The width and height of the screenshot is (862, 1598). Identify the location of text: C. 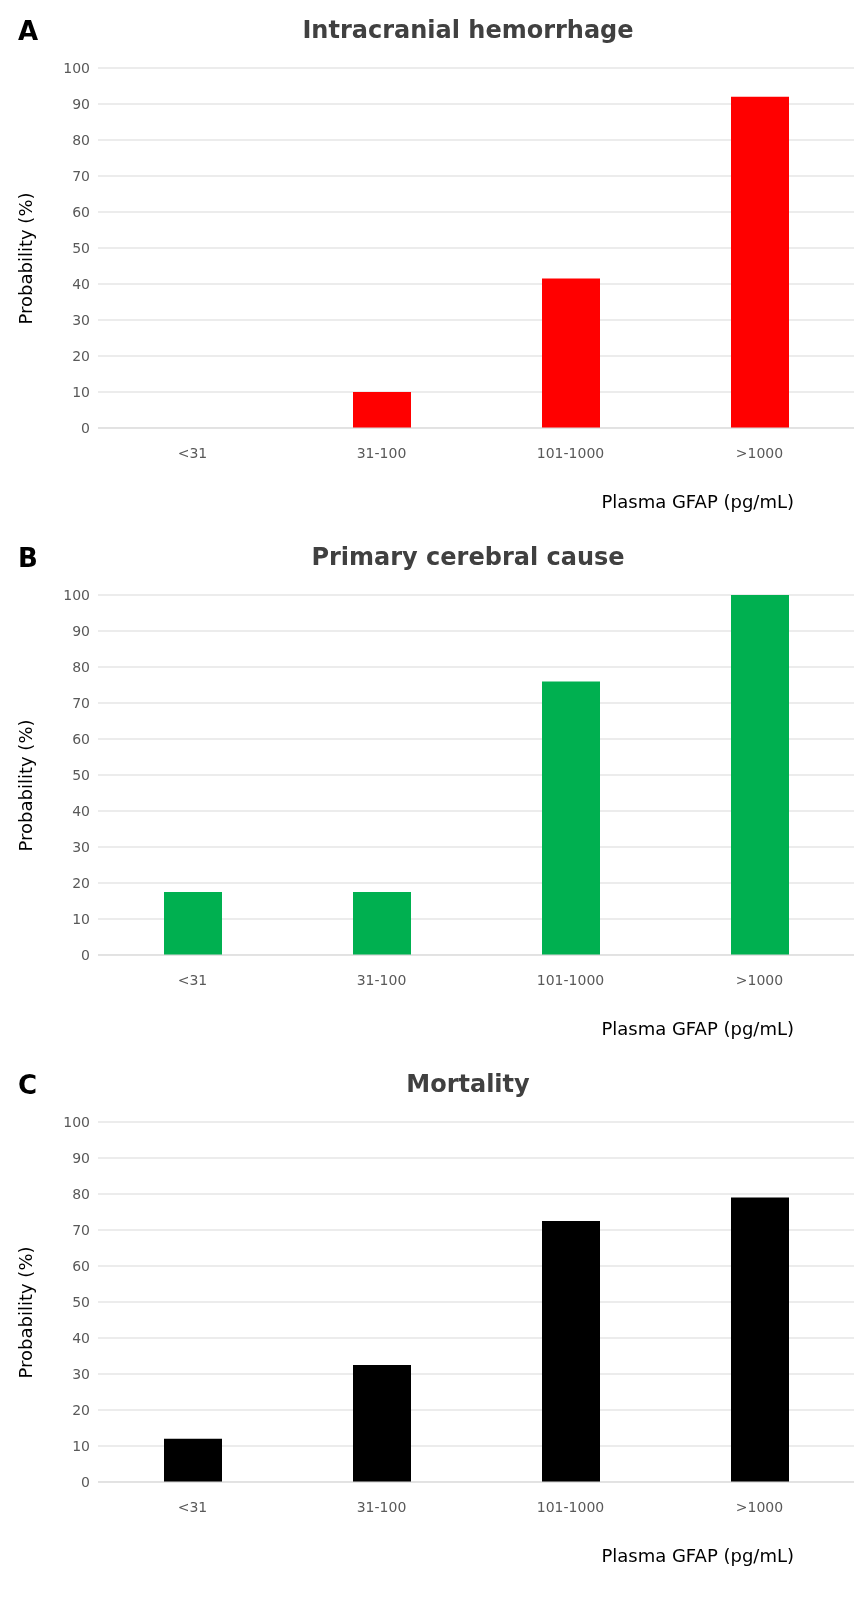
(28, 1085).